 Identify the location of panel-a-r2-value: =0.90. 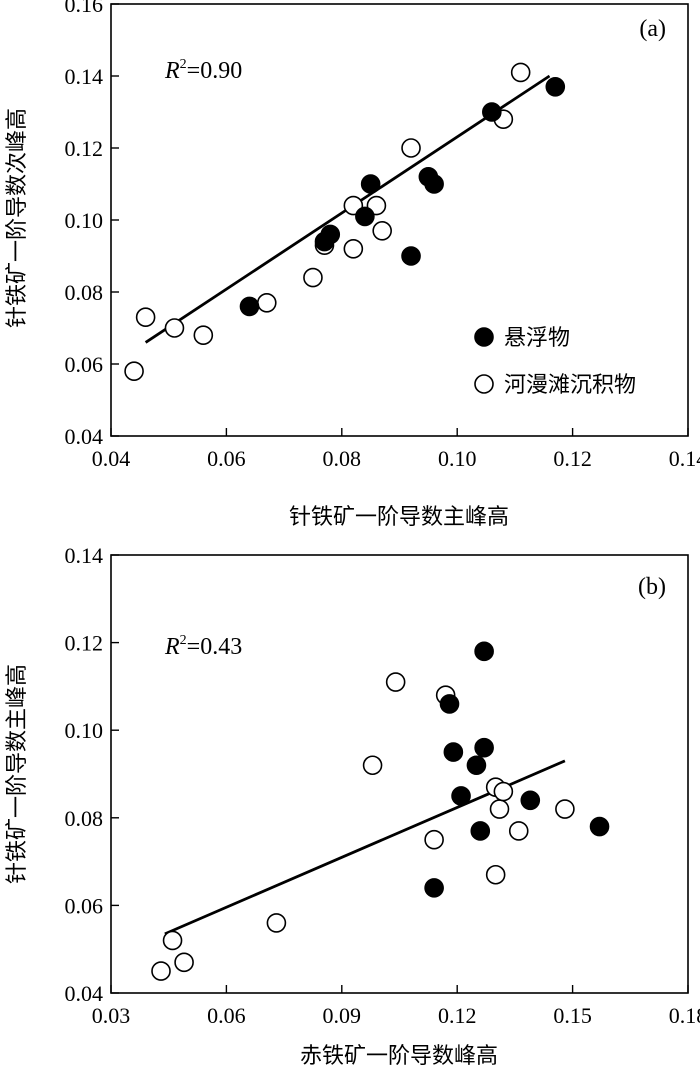
(215, 71).